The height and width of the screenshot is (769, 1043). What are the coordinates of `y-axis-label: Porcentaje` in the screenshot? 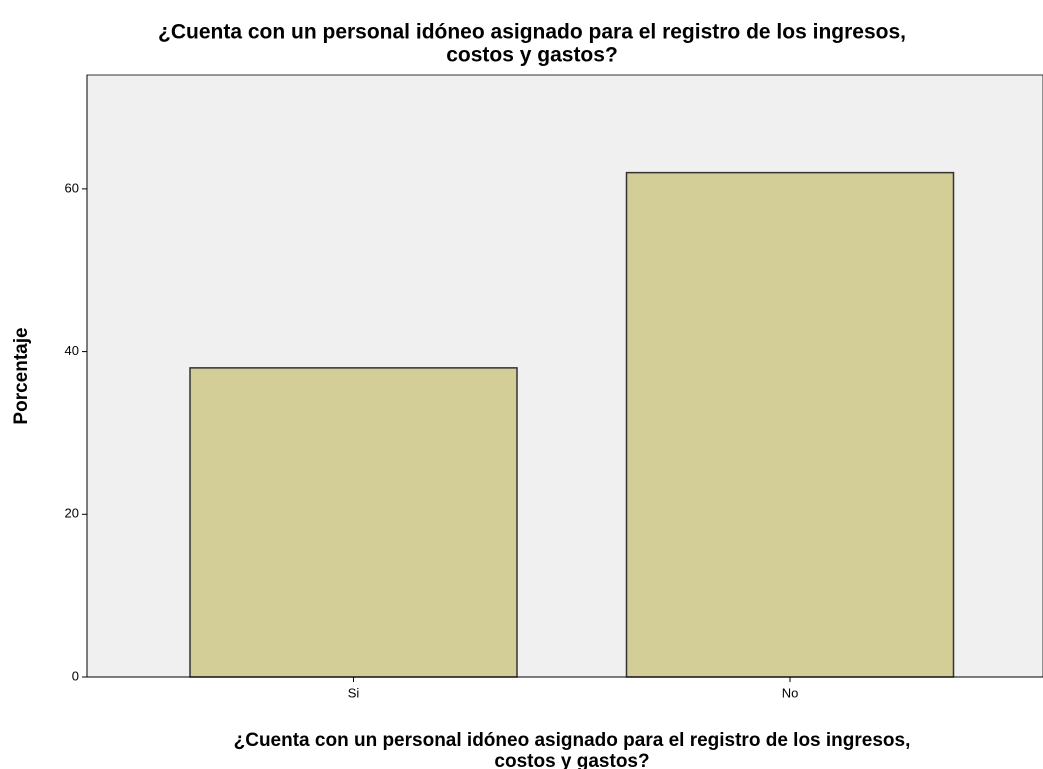 It's located at (21, 375).